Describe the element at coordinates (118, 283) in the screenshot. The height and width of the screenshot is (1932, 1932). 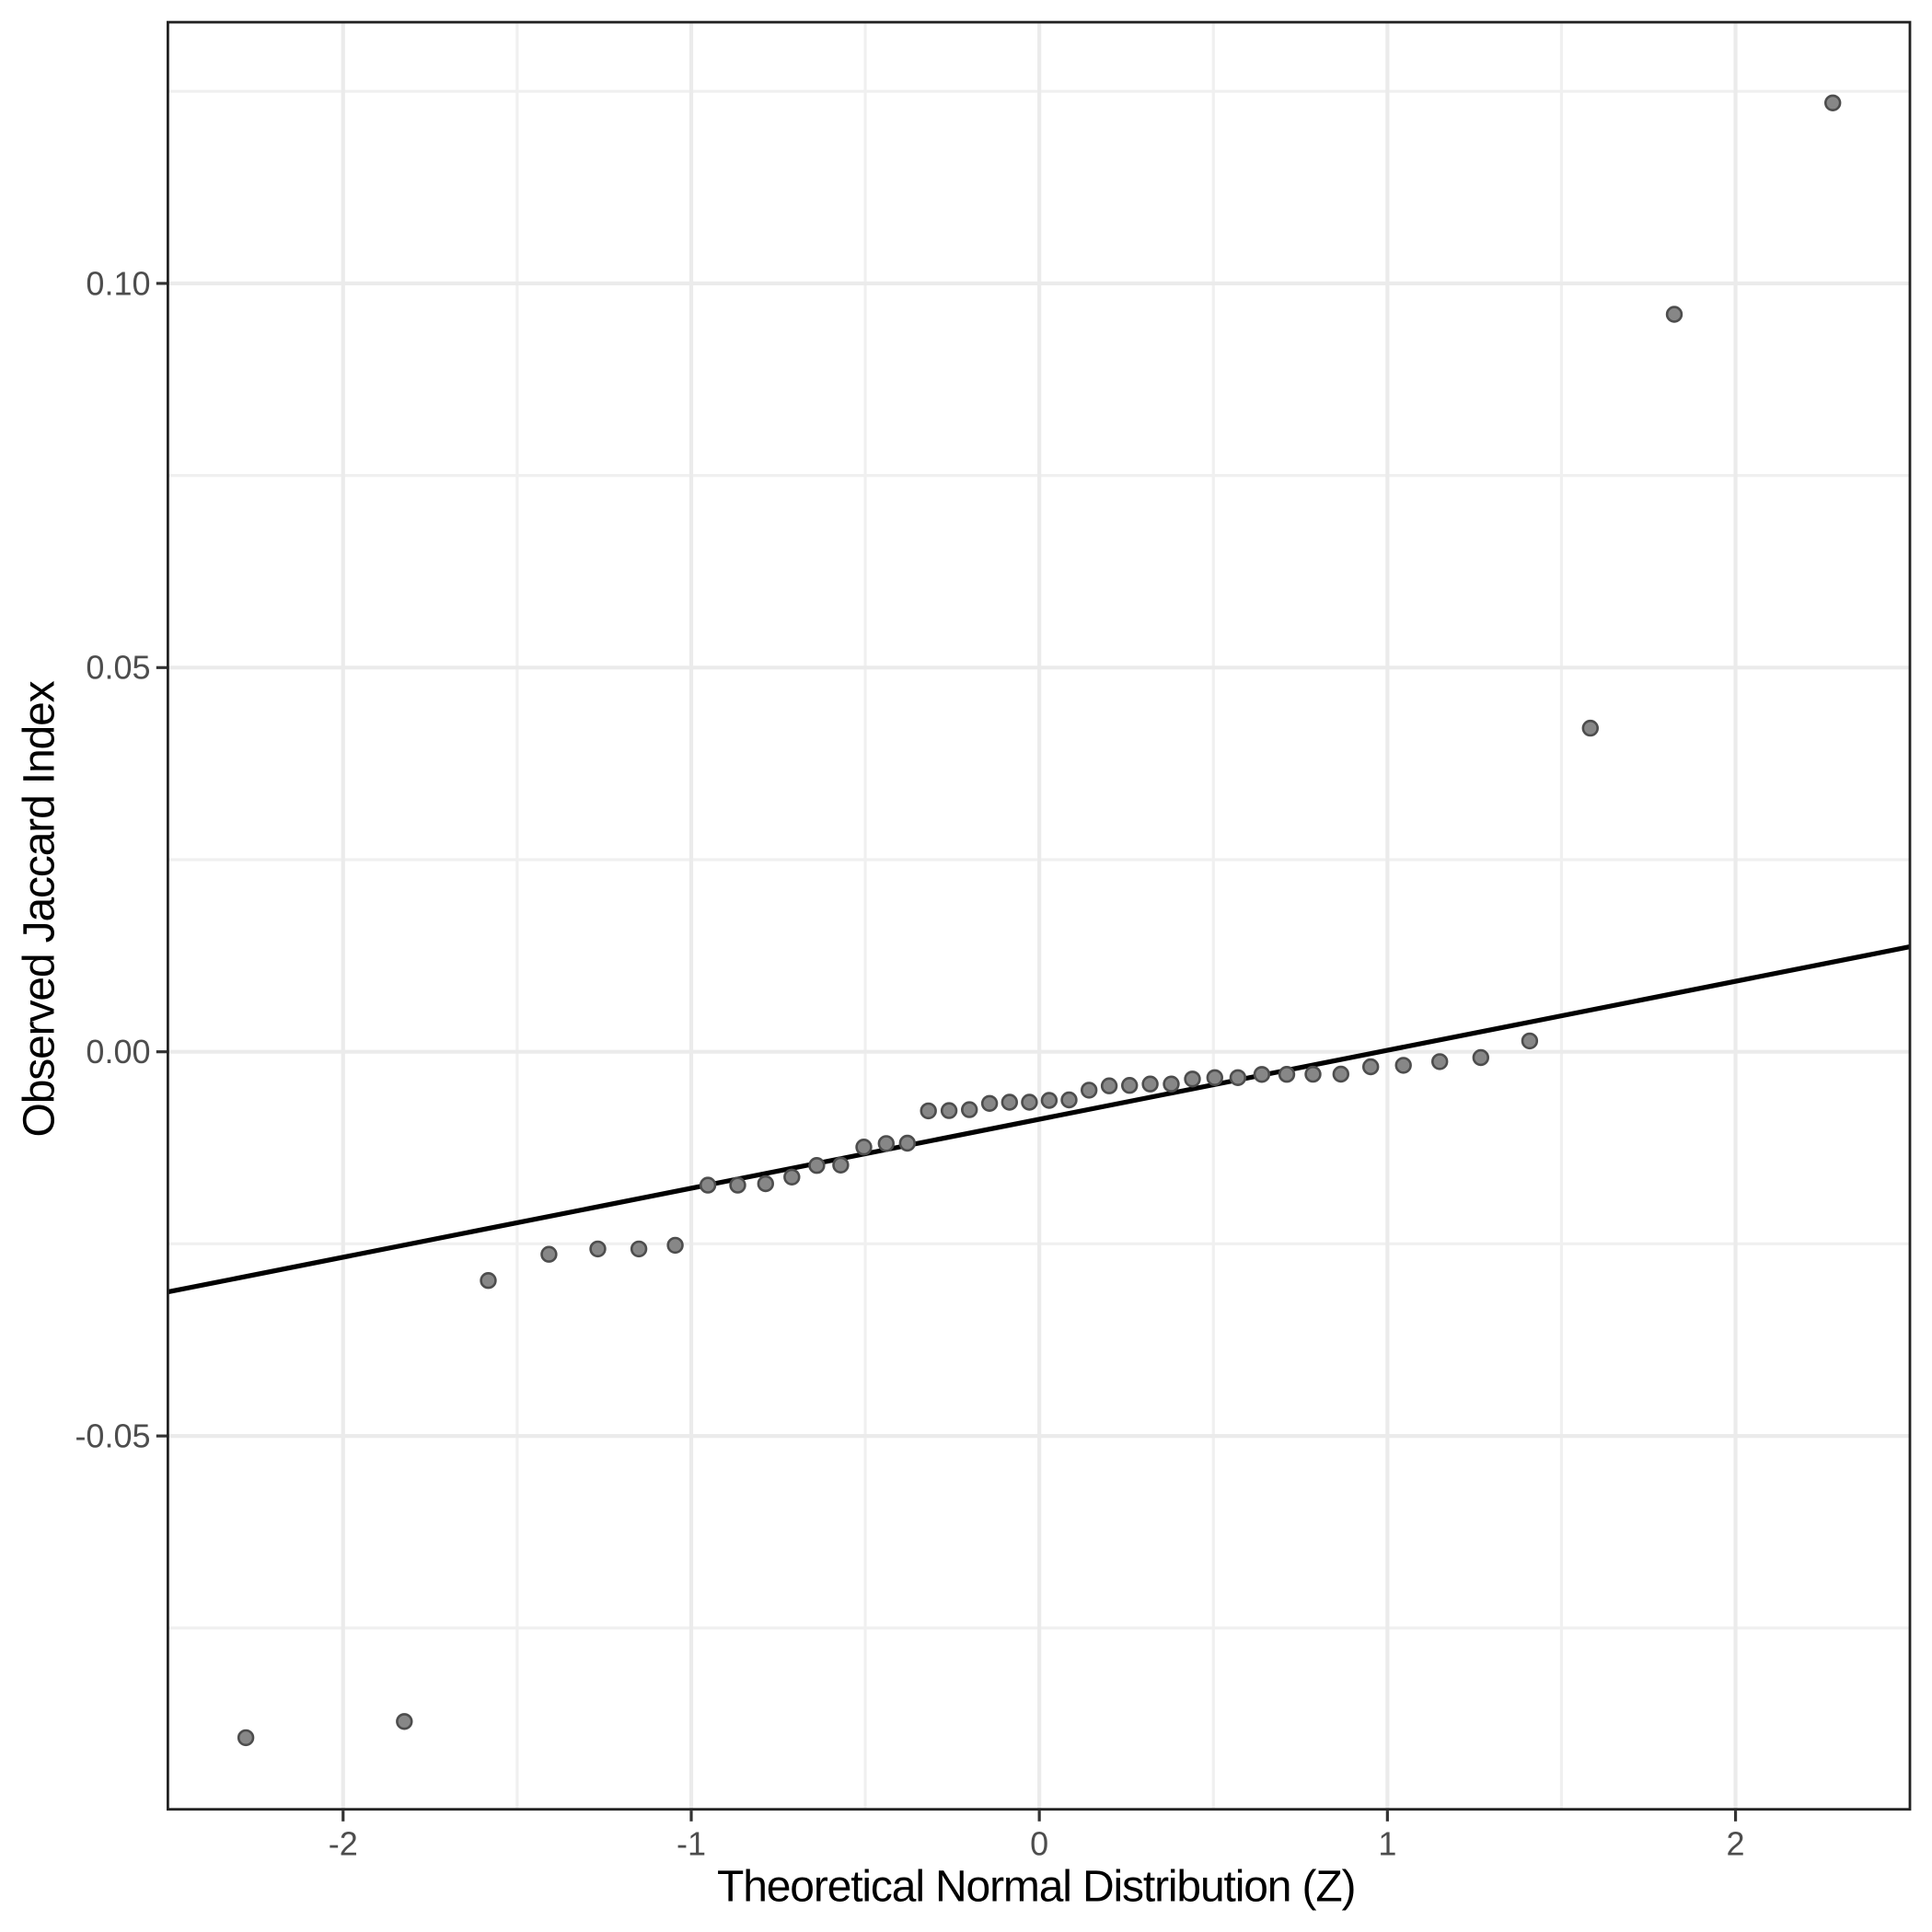
I see `svg-text: 0.10` at that location.